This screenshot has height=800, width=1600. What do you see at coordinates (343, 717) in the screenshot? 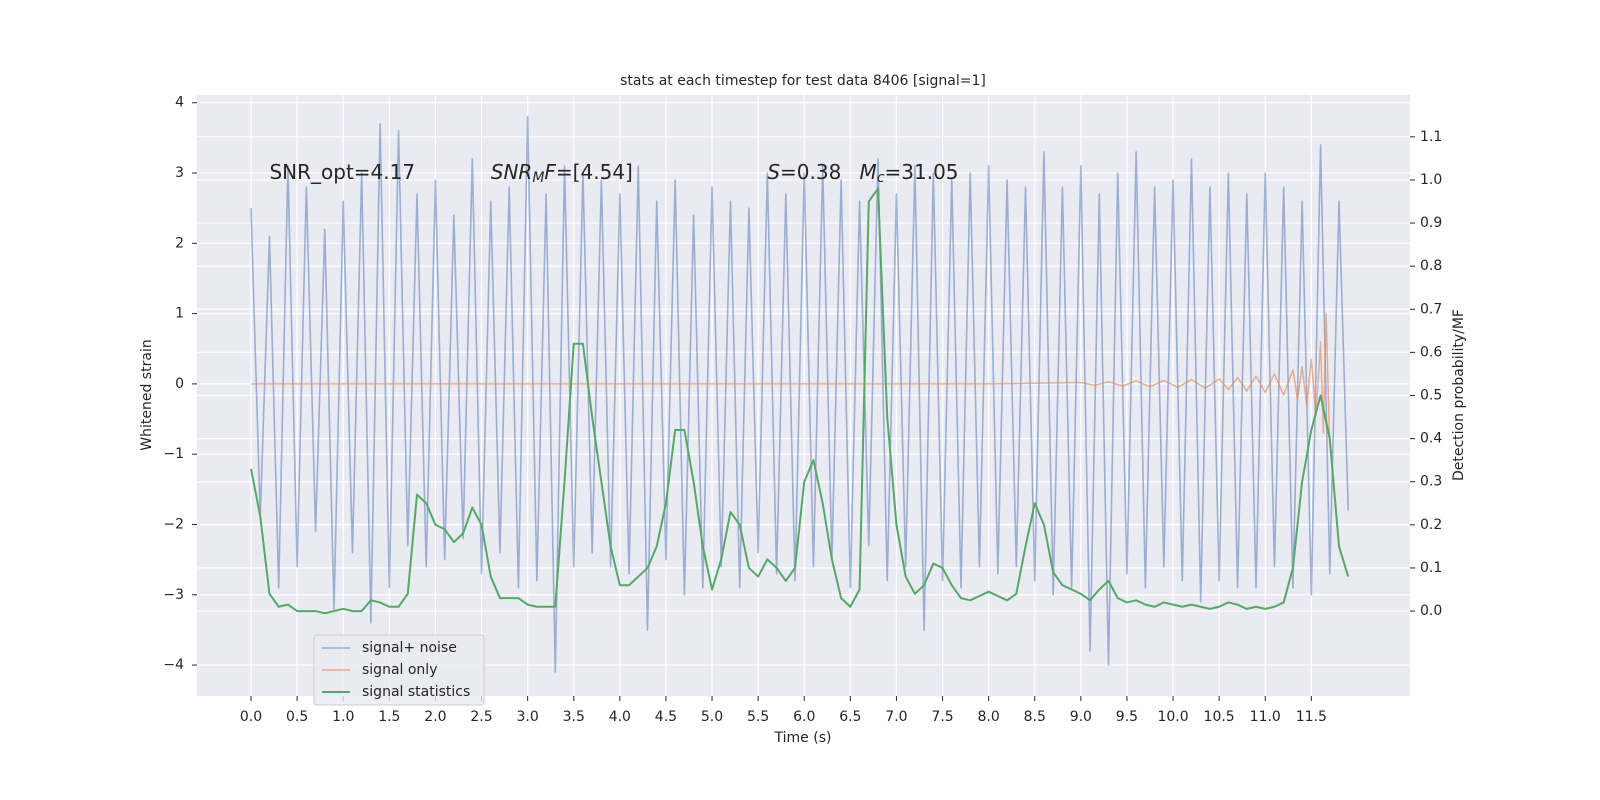
I see `x-tick-label: 1.0` at bounding box center [343, 717].